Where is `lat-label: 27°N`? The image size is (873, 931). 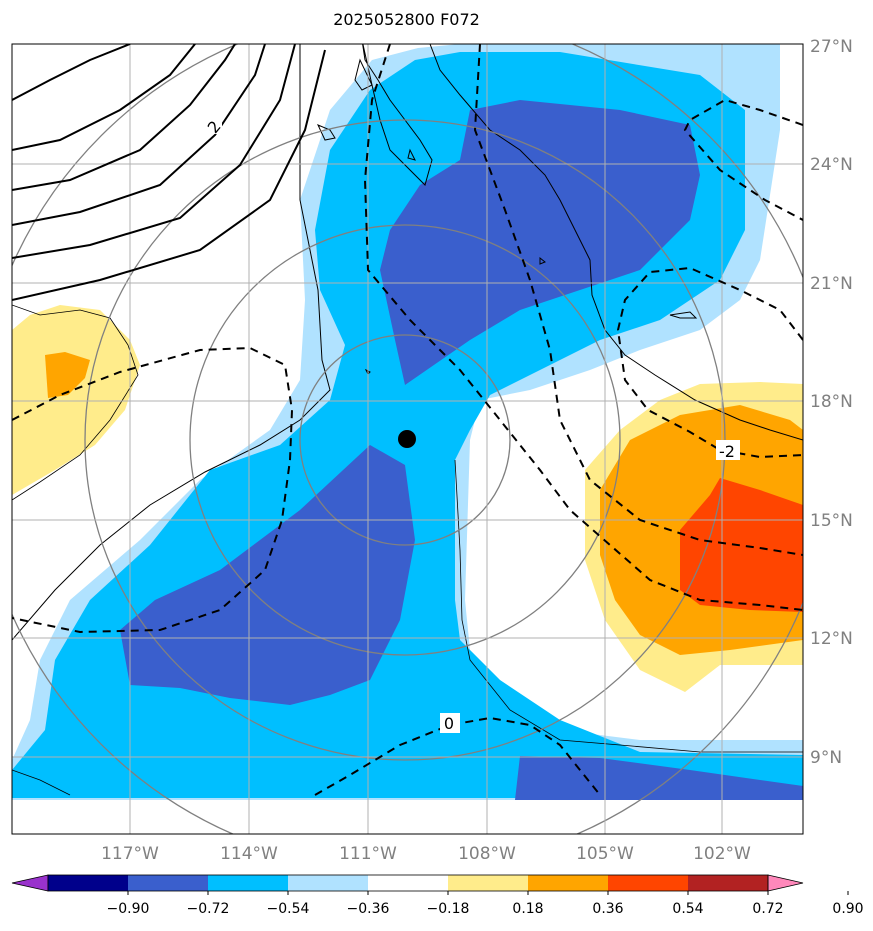
lat-label: 27°N is located at coordinates (831, 47).